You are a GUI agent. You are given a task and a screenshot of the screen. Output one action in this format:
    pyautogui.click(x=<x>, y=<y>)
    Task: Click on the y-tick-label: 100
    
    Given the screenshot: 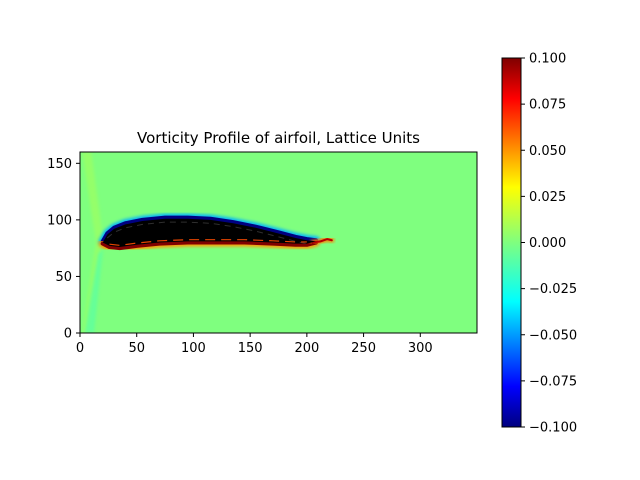 What is the action you would take?
    pyautogui.click(x=59, y=220)
    